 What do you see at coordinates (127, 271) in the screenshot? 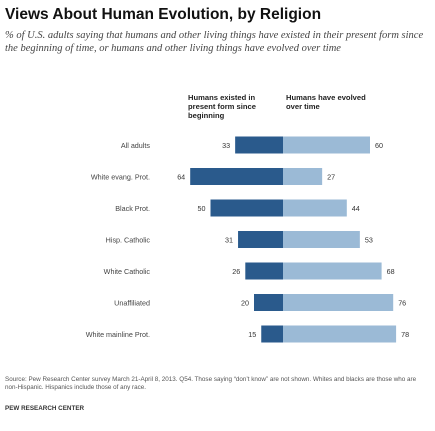
I see `category-label: White Catholic` at bounding box center [127, 271].